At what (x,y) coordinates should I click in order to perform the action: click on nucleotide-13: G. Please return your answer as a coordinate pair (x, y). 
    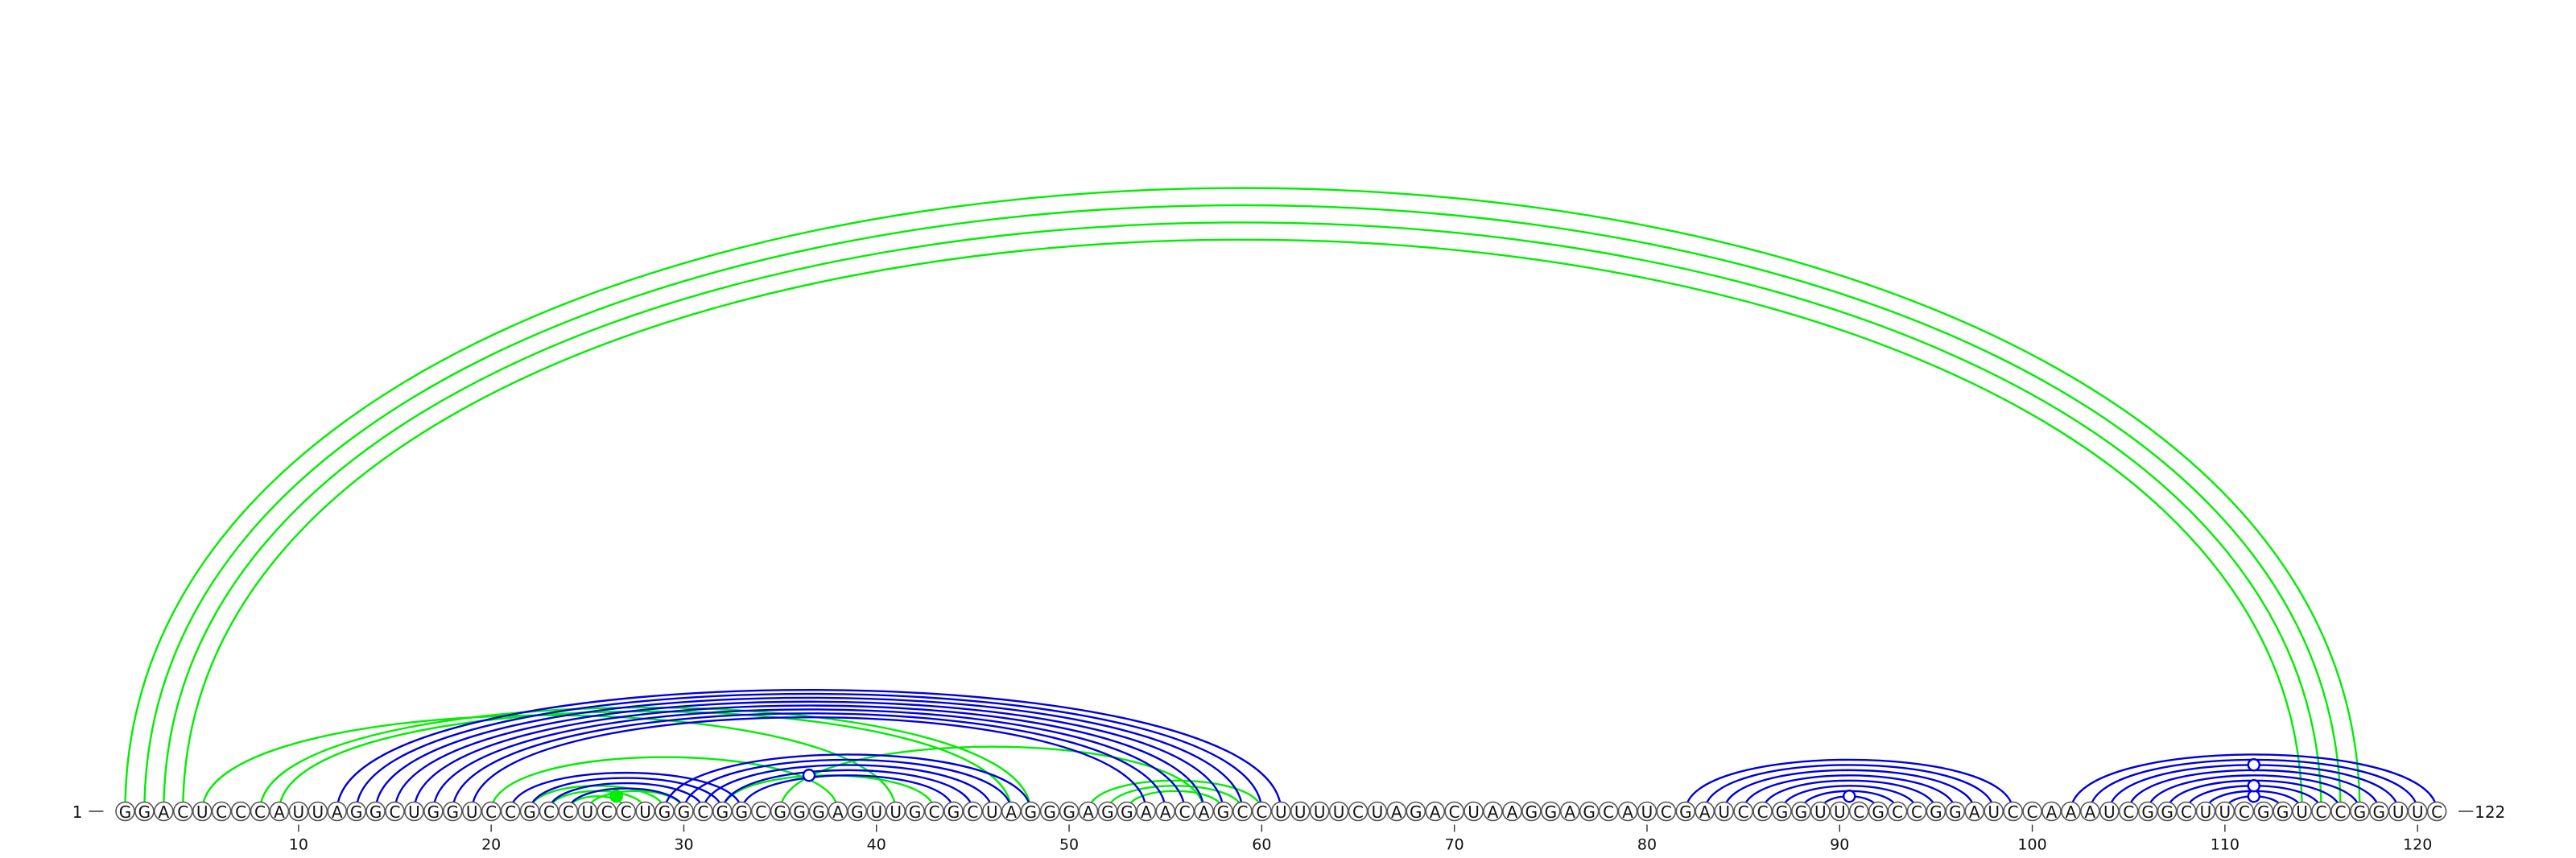
    Looking at the image, I should click on (356, 812).